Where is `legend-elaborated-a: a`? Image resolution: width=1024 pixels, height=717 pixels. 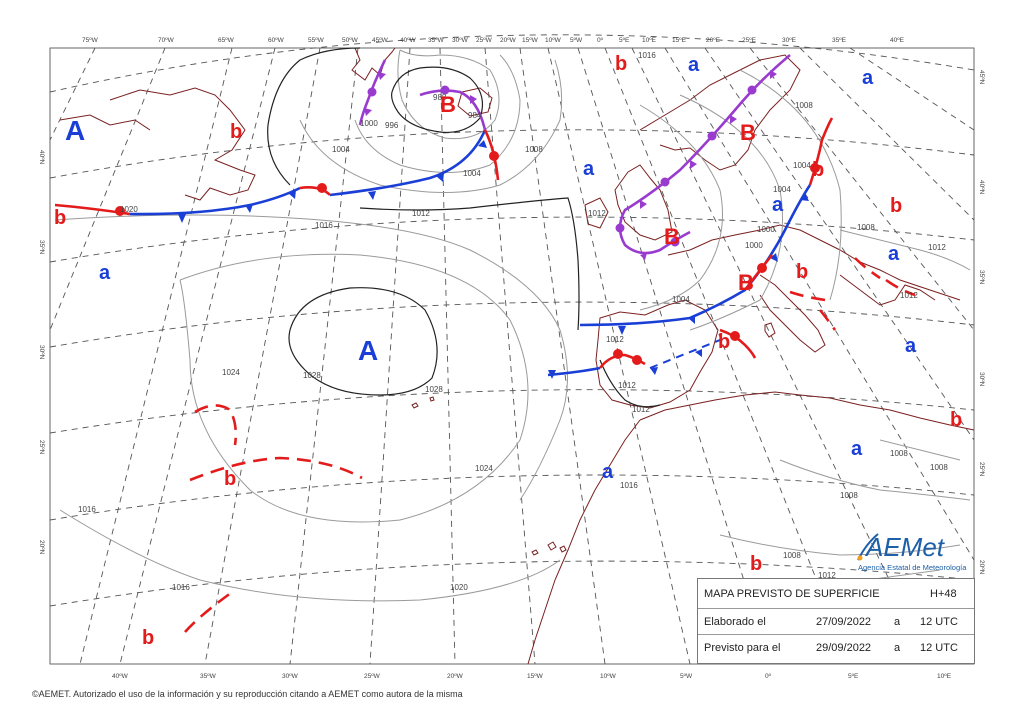
legend-elaborated-a: a is located at coordinates (897, 622).